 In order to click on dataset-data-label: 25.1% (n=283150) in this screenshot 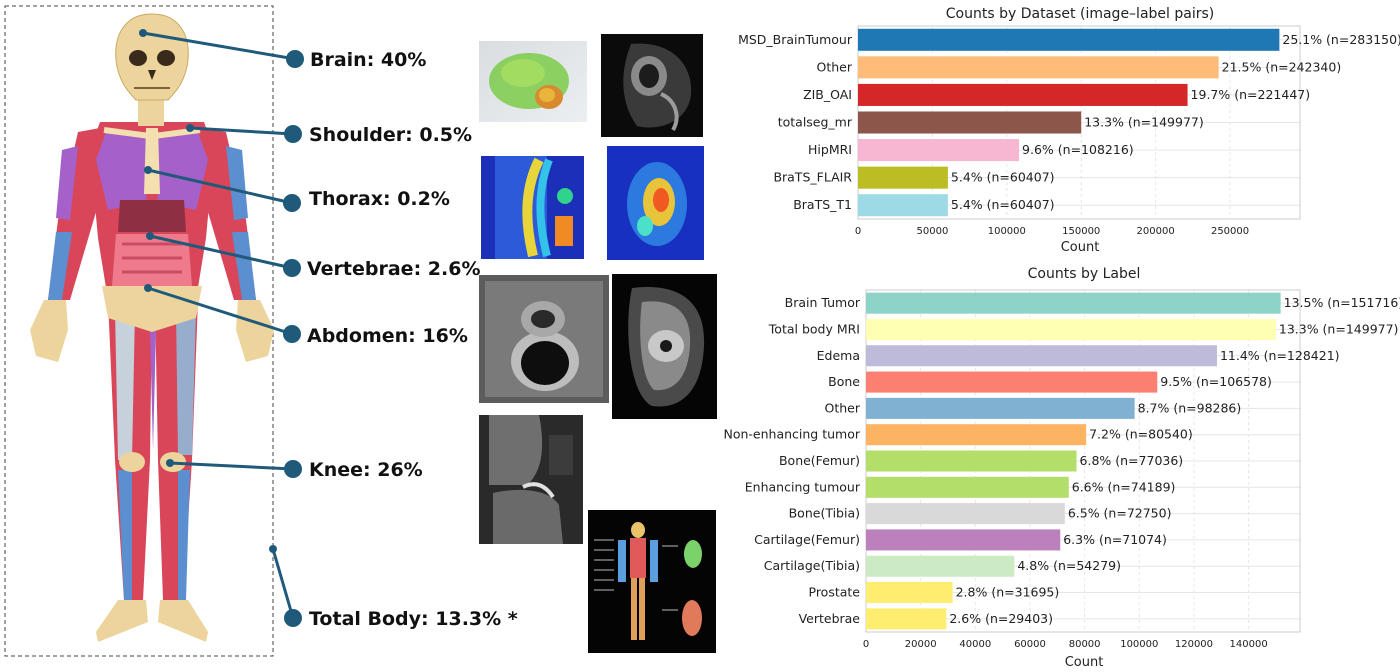, I will do `click(1341, 39)`.